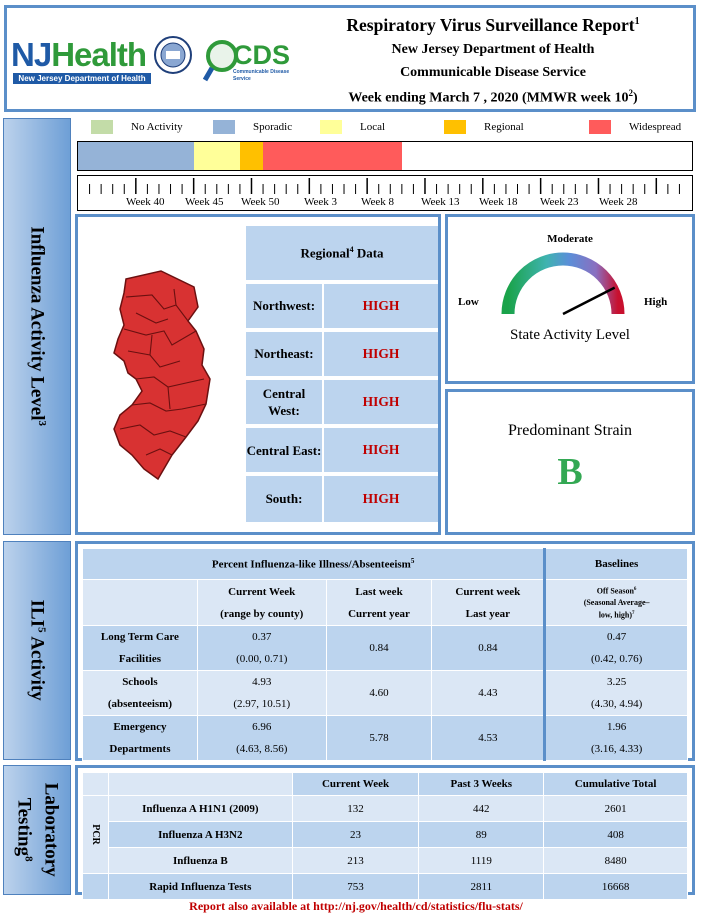 Image resolution: width=712 pixels, height=916 pixels. What do you see at coordinates (559, 202) in the screenshot?
I see `week-label: Week 23` at bounding box center [559, 202].